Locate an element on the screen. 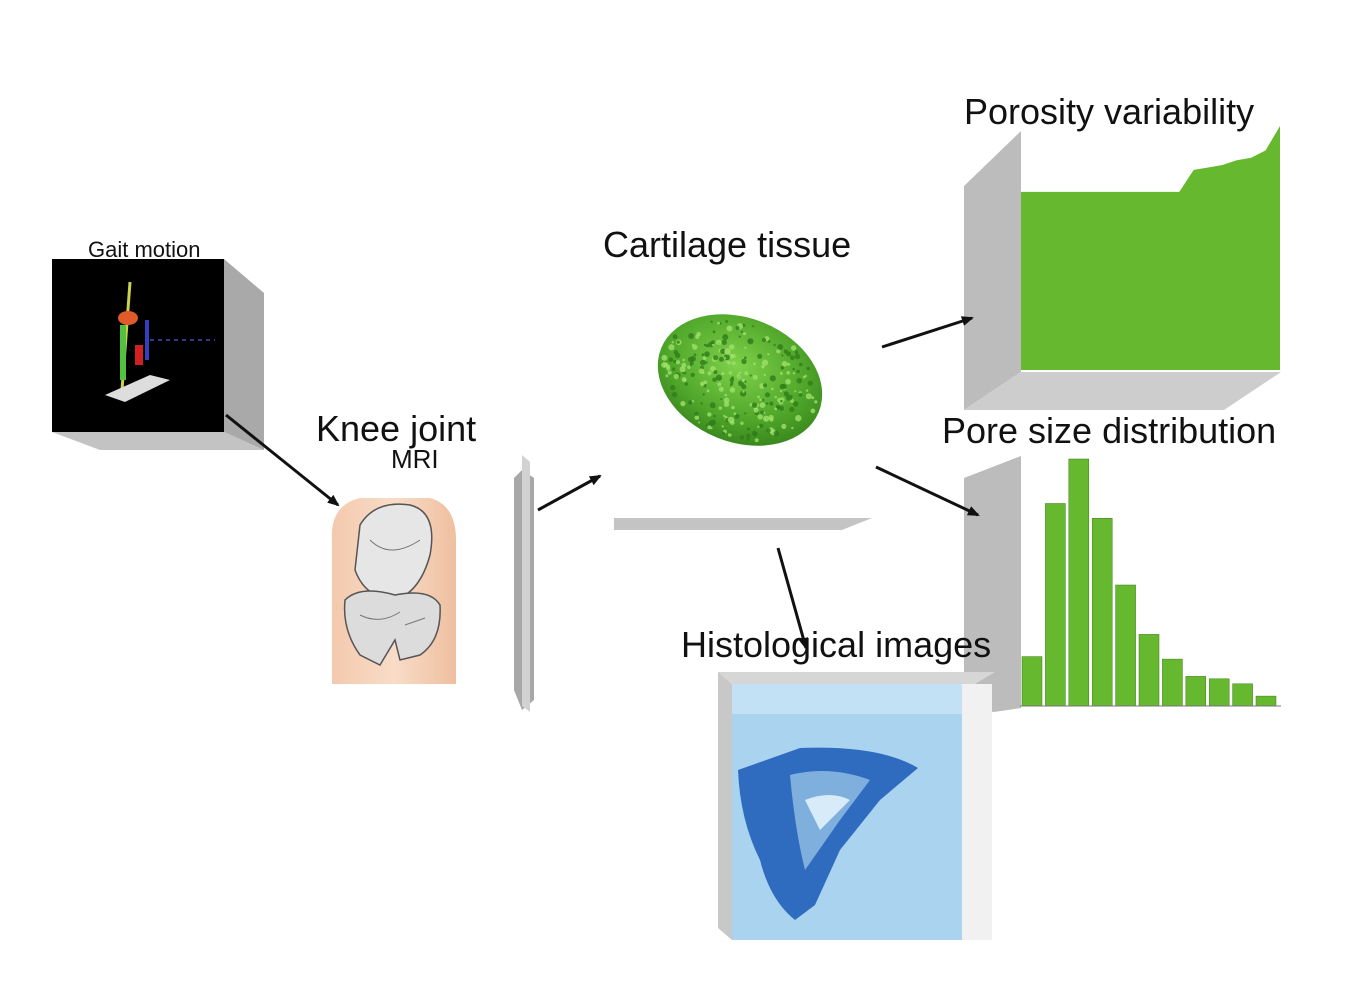  mri-label: MRI is located at coordinates (415, 459).